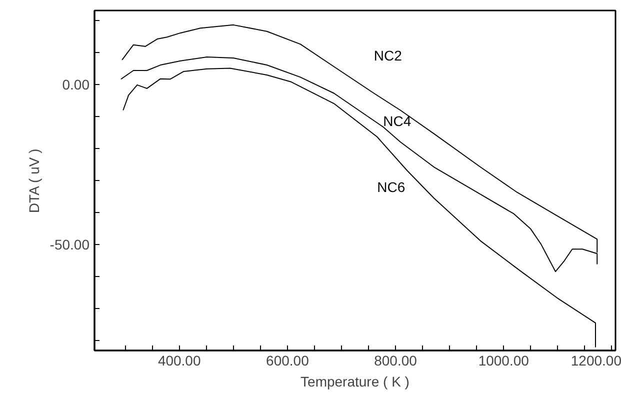  What do you see at coordinates (288, 360) in the screenshot?
I see `x-tick-label: 600.00` at bounding box center [288, 360].